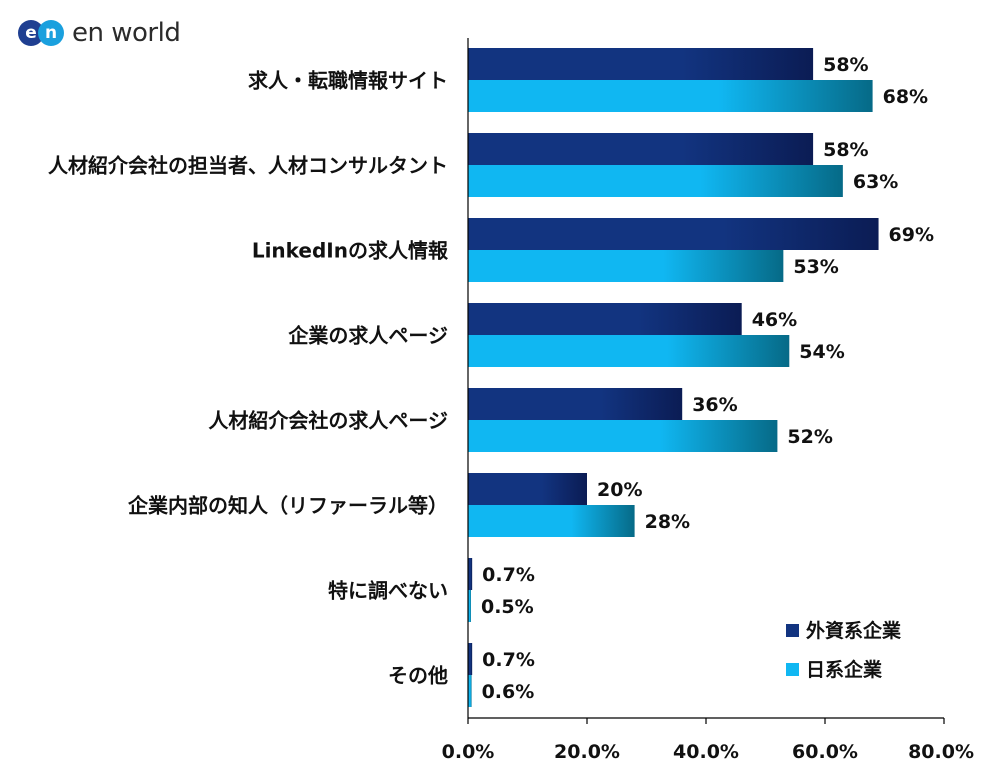 This screenshot has width=1005, height=780. I want to click on value-label-foreign-5: 20%, so click(619, 490).